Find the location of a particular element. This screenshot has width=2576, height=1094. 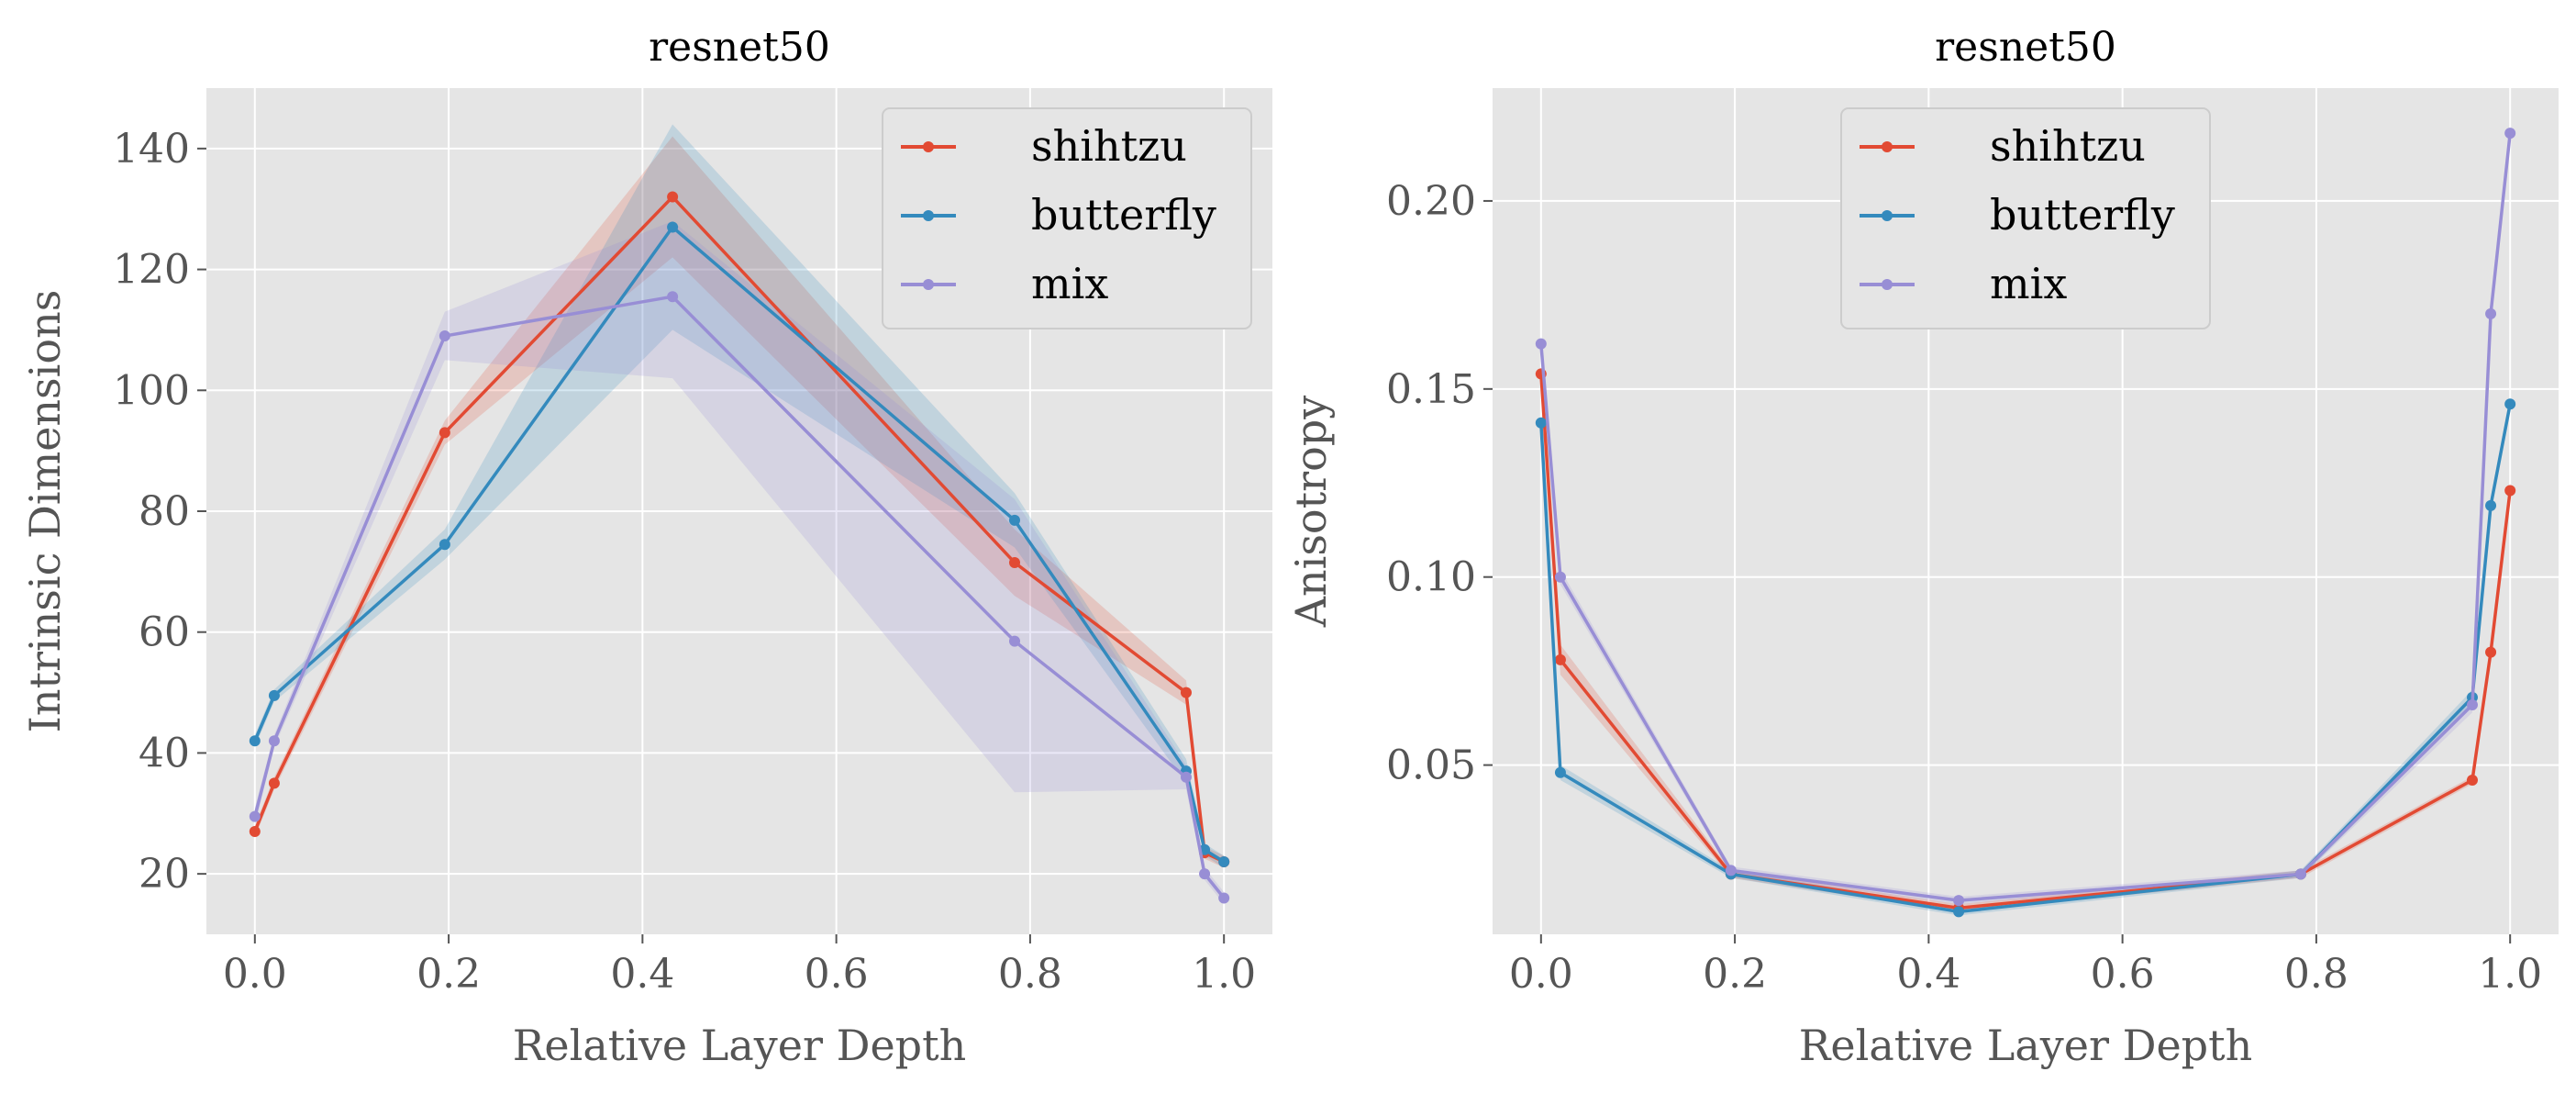

y-tick-label: 80 is located at coordinates (164, 511).